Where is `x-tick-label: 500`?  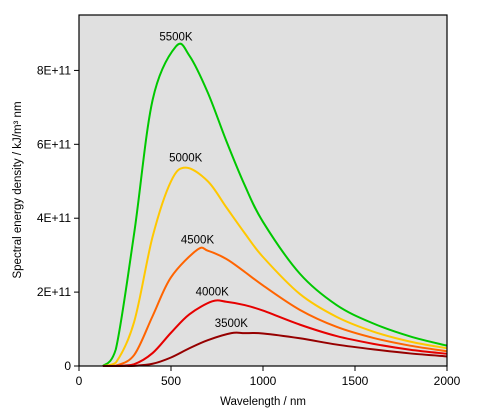 x-tick-label: 500 is located at coordinates (171, 381).